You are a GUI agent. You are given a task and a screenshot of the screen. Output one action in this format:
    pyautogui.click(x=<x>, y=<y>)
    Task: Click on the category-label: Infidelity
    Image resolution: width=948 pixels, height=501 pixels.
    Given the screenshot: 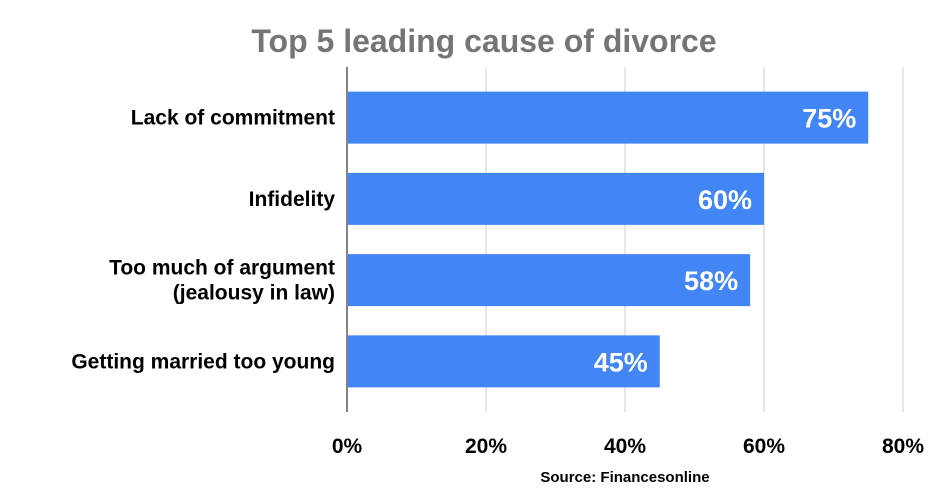 What is the action you would take?
    pyautogui.click(x=292, y=199)
    